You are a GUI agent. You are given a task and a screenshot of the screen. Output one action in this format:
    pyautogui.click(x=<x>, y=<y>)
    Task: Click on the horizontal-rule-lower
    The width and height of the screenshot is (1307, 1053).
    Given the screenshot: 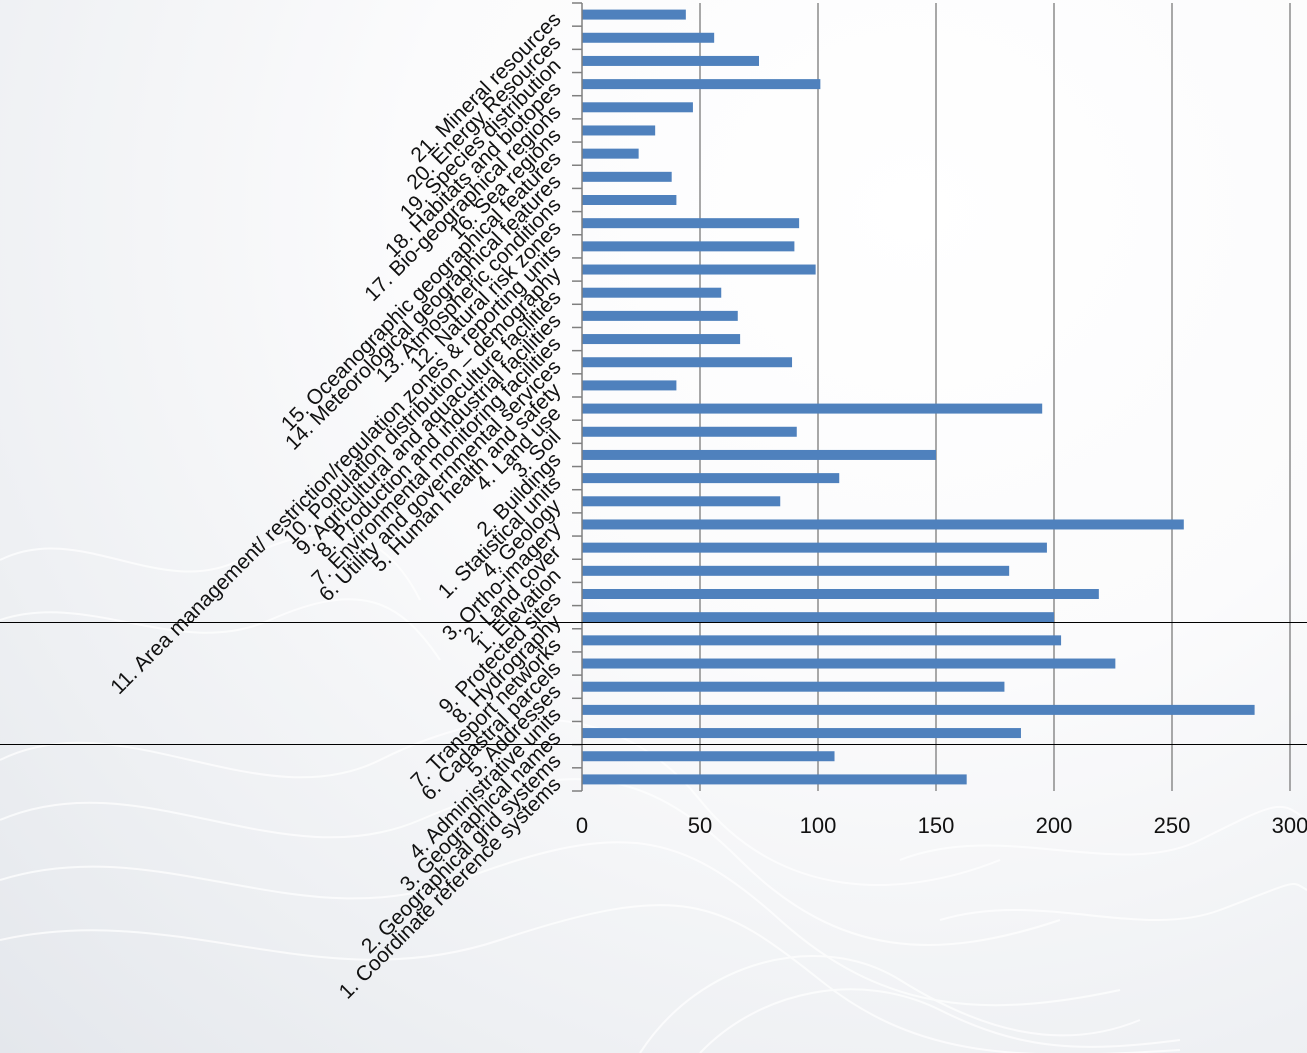 What is the action you would take?
    pyautogui.click(x=653, y=744)
    